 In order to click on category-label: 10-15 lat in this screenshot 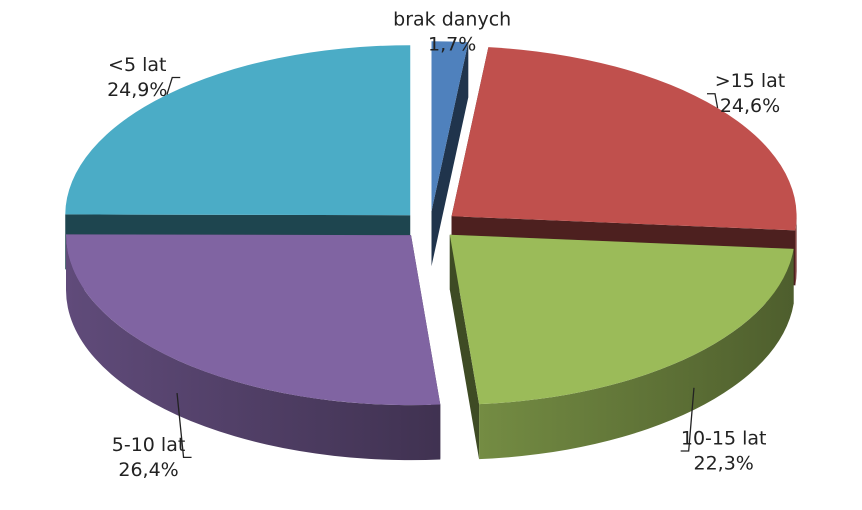, I will do `click(724, 438)`.